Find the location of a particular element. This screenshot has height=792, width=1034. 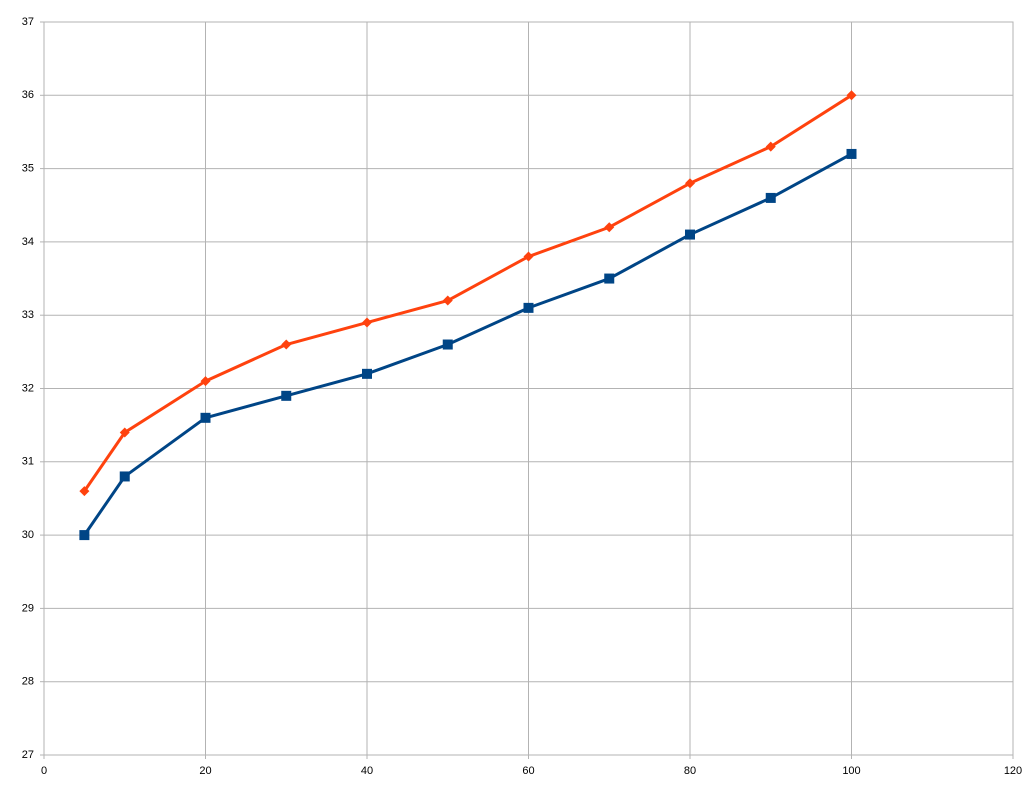

x-tick-label: 120 is located at coordinates (1013, 771).